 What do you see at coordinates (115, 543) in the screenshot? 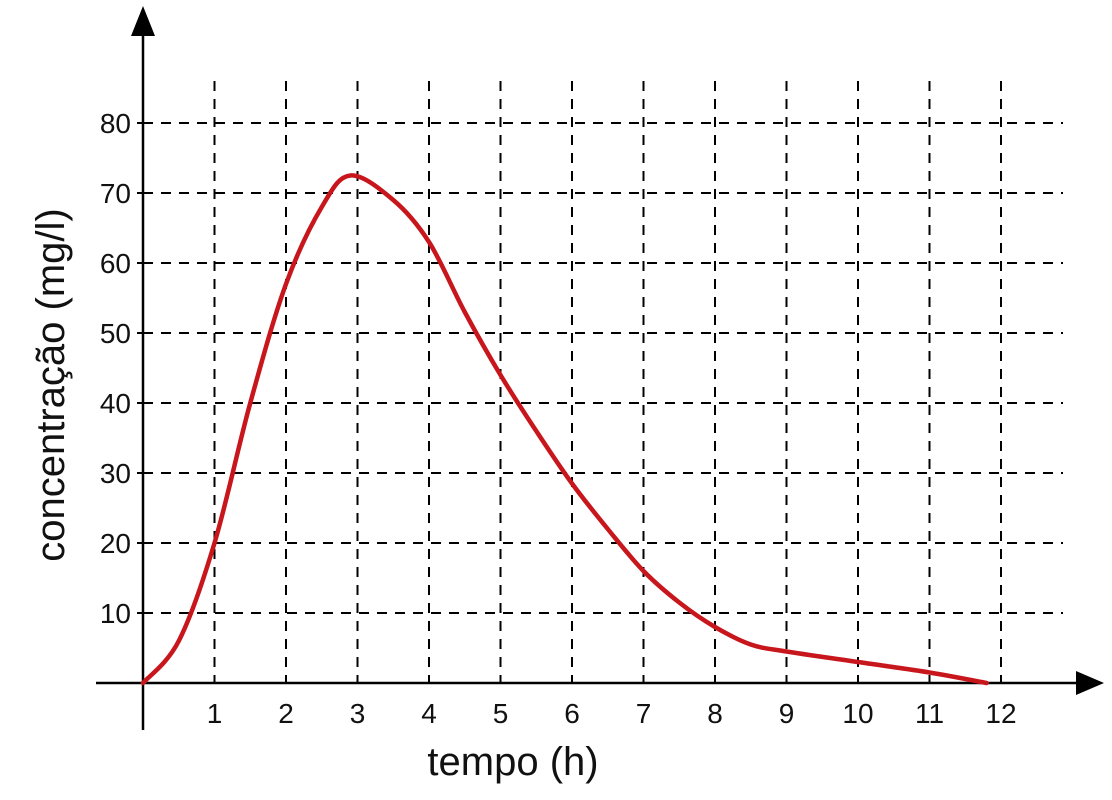
I see `y-tick-label: 20` at bounding box center [115, 543].